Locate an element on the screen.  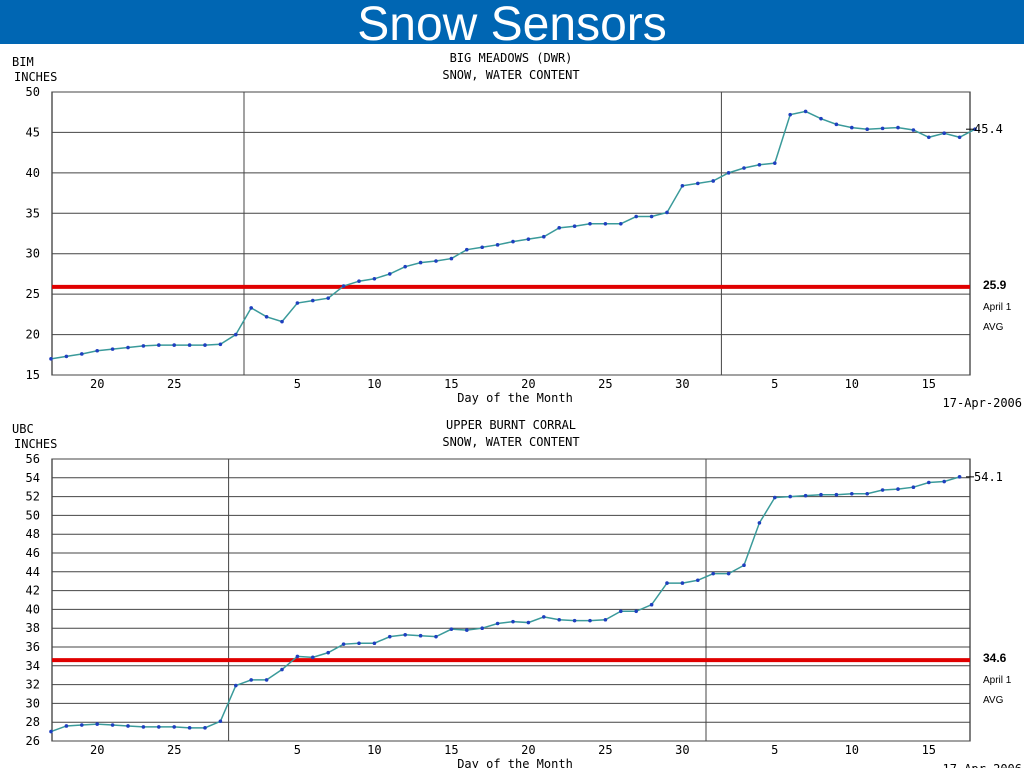
y-tick-label: 34 is located at coordinates (33, 666).